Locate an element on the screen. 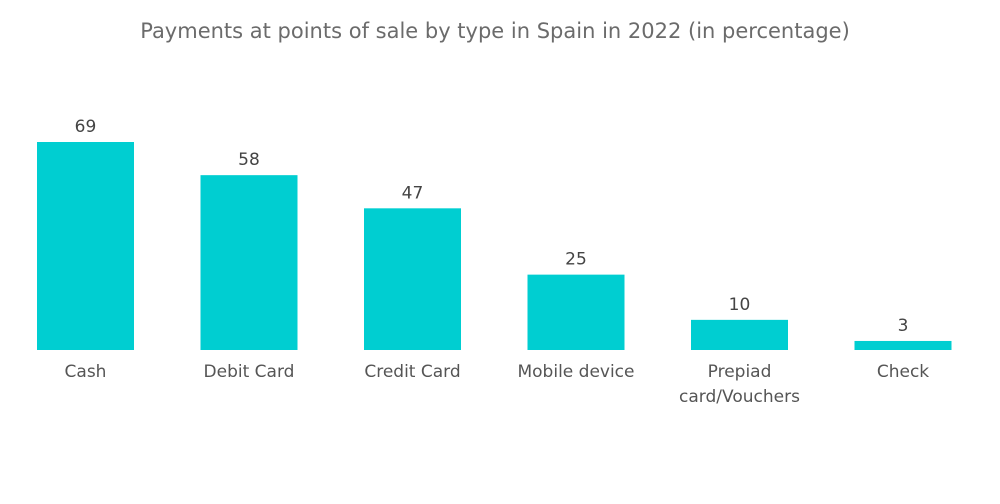 The height and width of the screenshot is (504, 1000). bar-check is located at coordinates (903, 345).